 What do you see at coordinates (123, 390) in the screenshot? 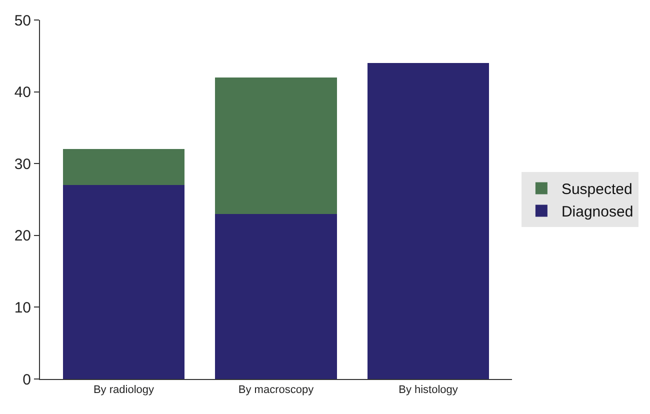
I see `x-tick-label: By radiology` at bounding box center [123, 390].